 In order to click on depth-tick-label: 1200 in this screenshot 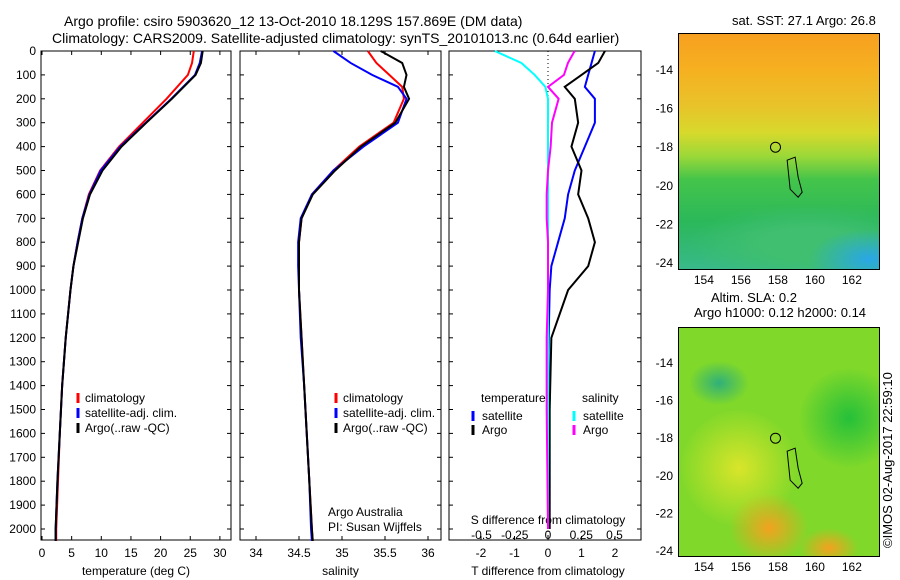, I will do `click(22, 338)`.